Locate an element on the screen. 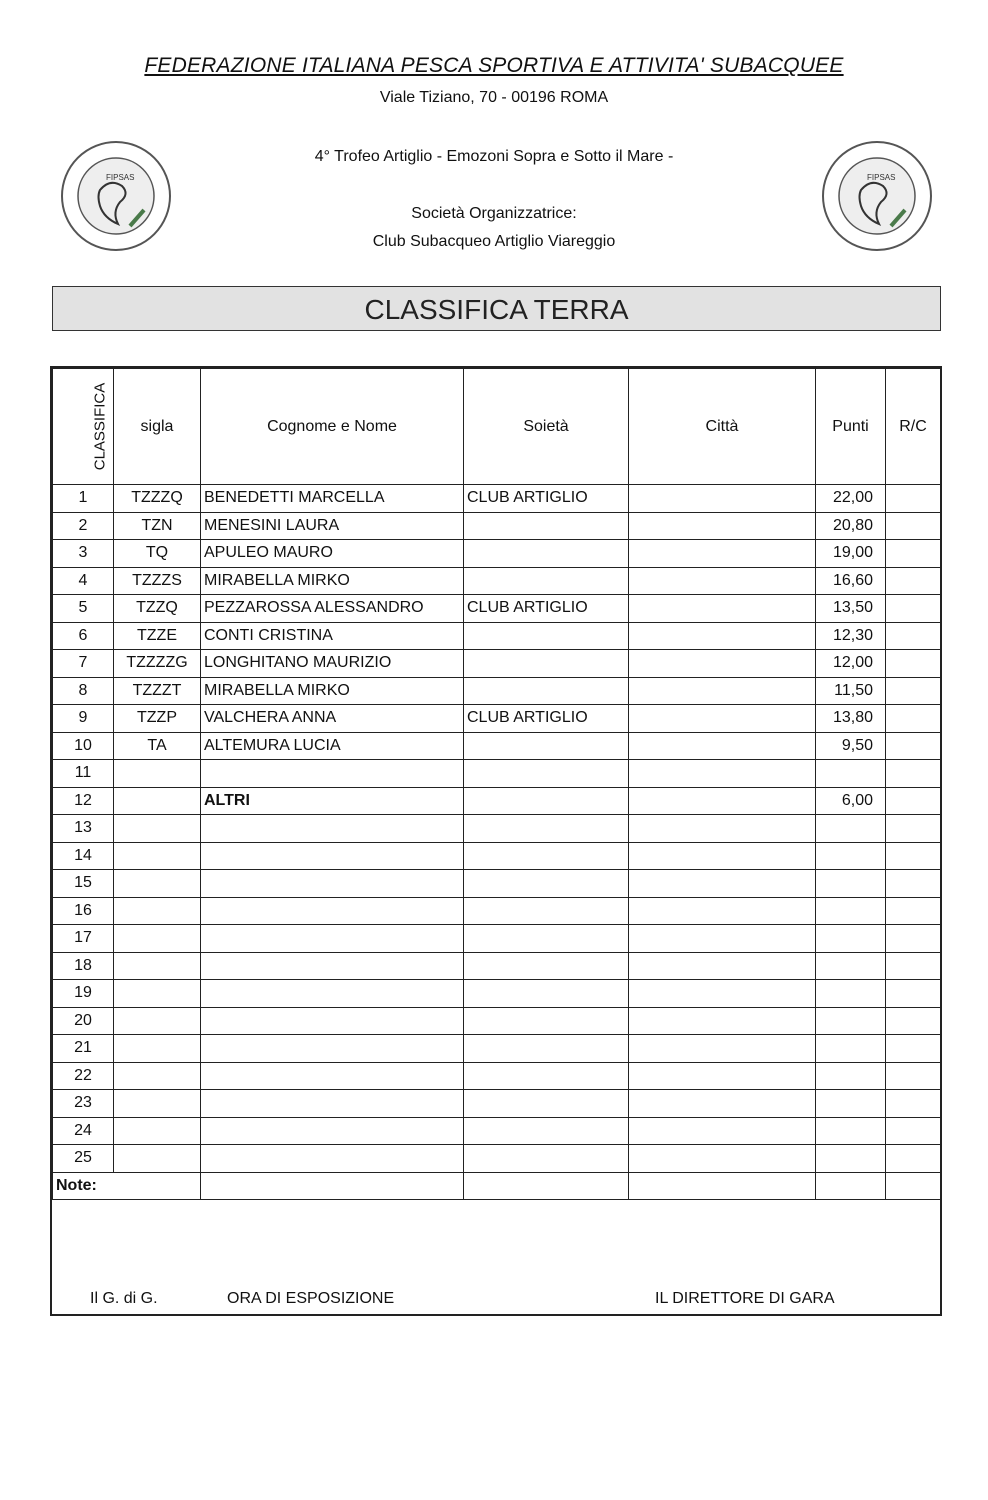  cell-rank: 23 is located at coordinates (83, 1103).